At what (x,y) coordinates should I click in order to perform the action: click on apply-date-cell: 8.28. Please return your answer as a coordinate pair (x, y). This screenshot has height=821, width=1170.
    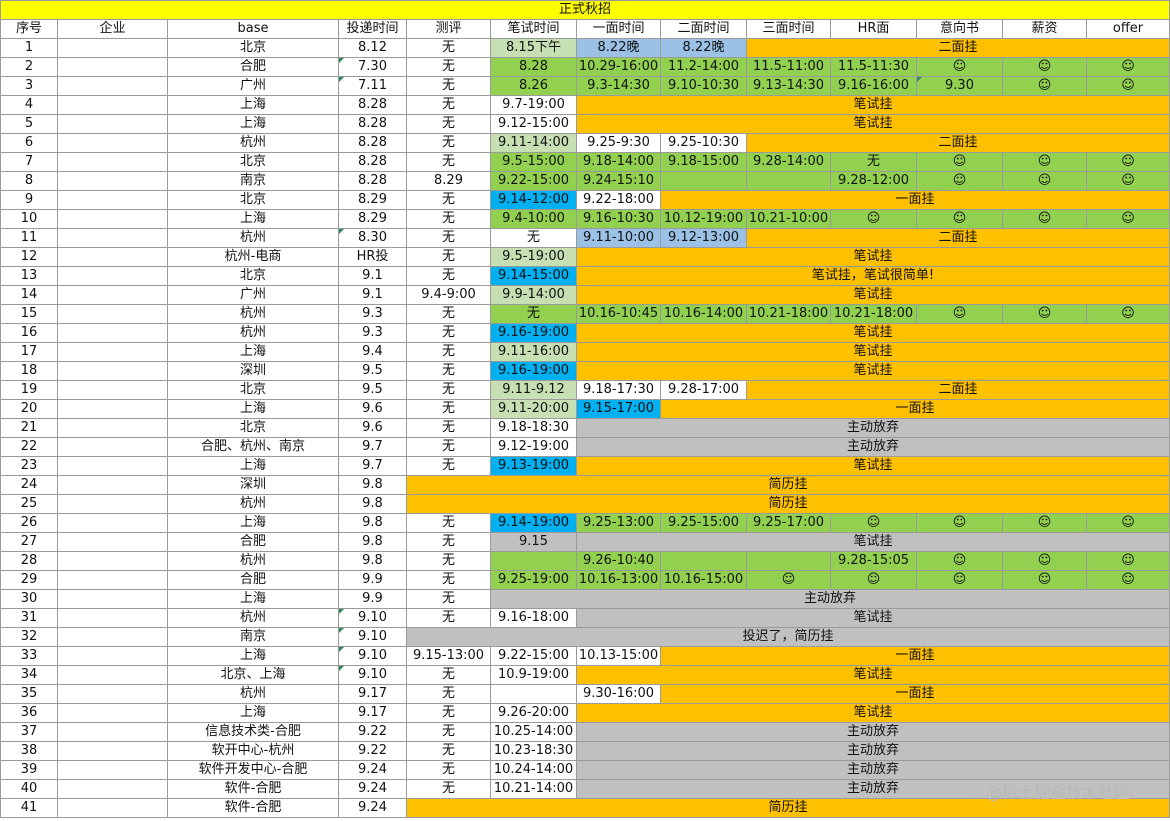
    Looking at the image, I should click on (372, 143).